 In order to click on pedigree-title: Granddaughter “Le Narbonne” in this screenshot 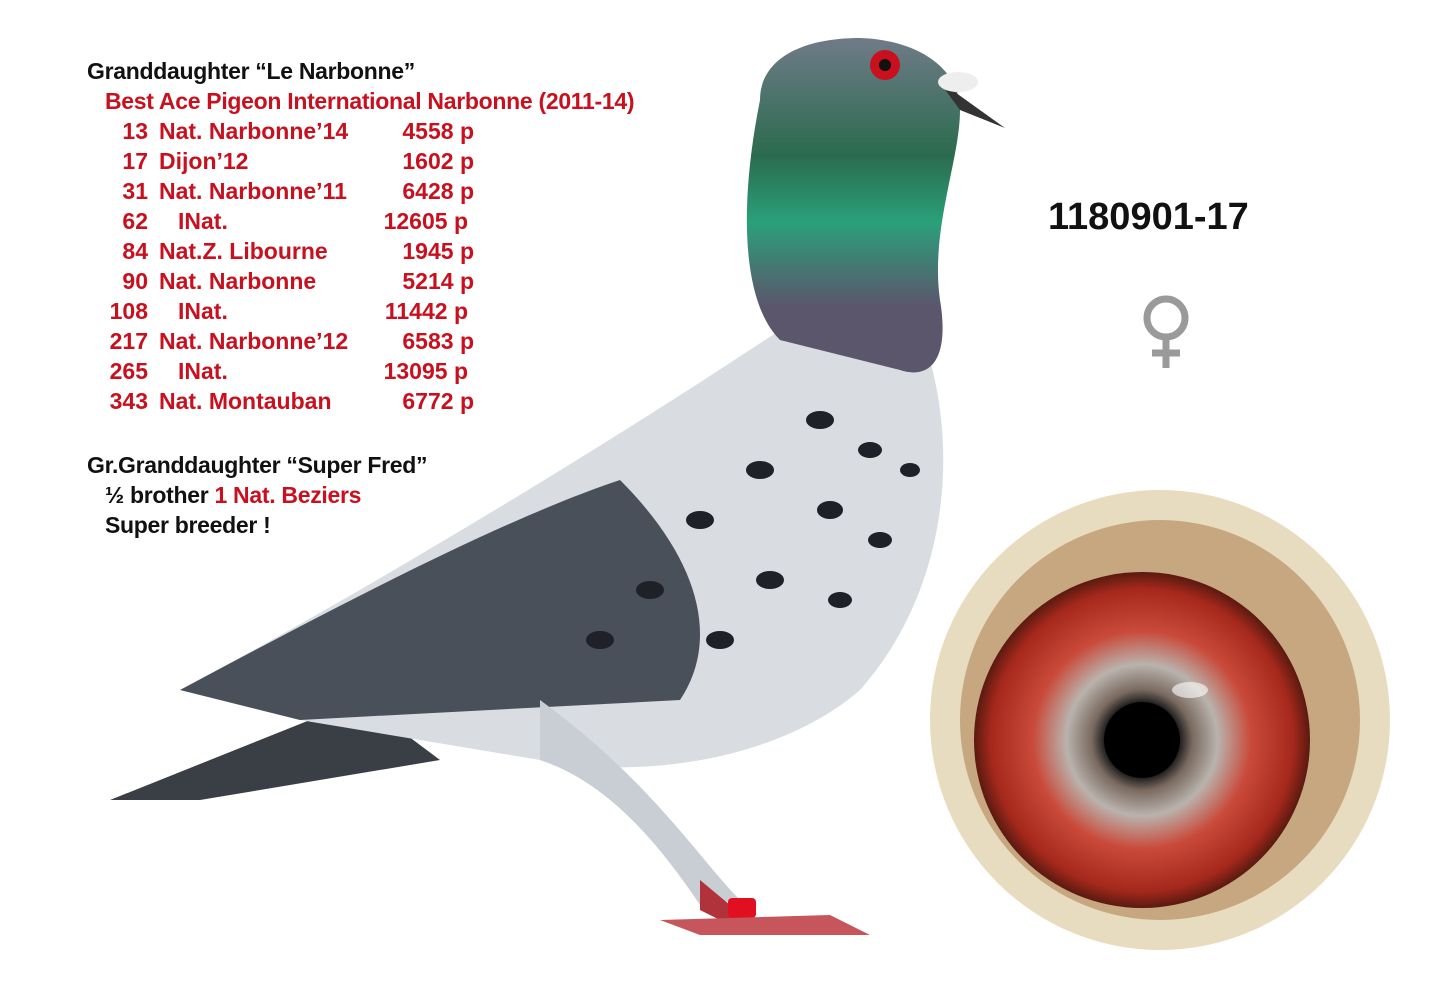, I will do `click(251, 71)`.